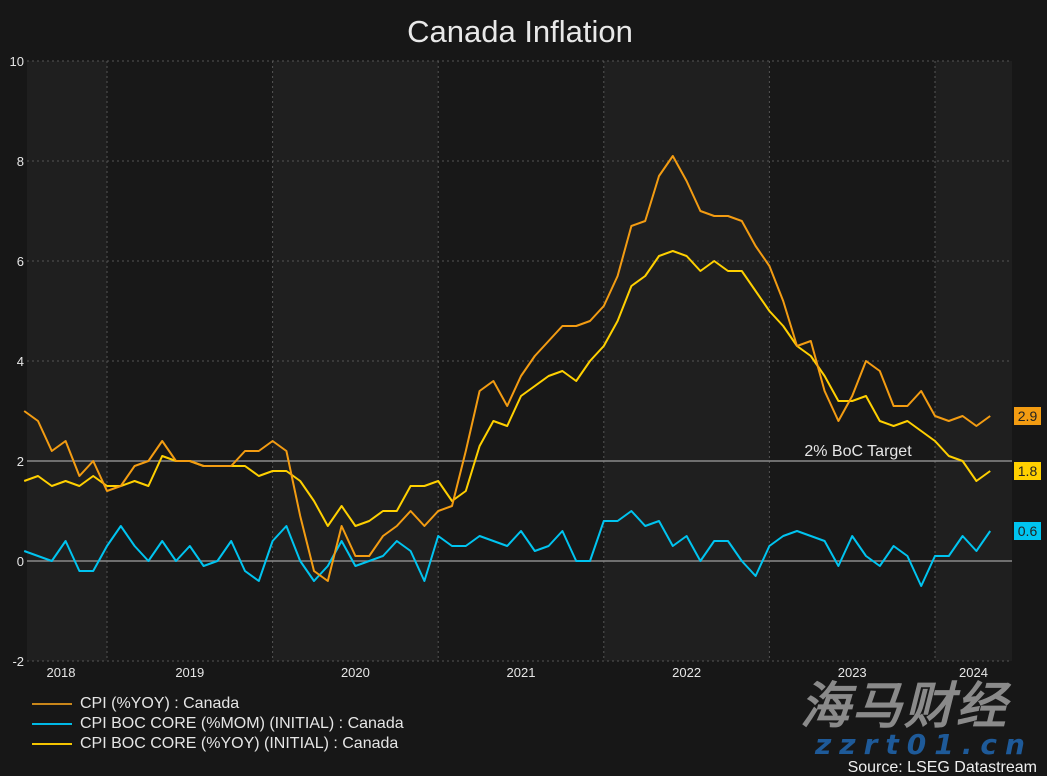 The width and height of the screenshot is (1047, 776). I want to click on legend-item-cpi-yoy: CPI (%YOY) : Canada, so click(218, 704).